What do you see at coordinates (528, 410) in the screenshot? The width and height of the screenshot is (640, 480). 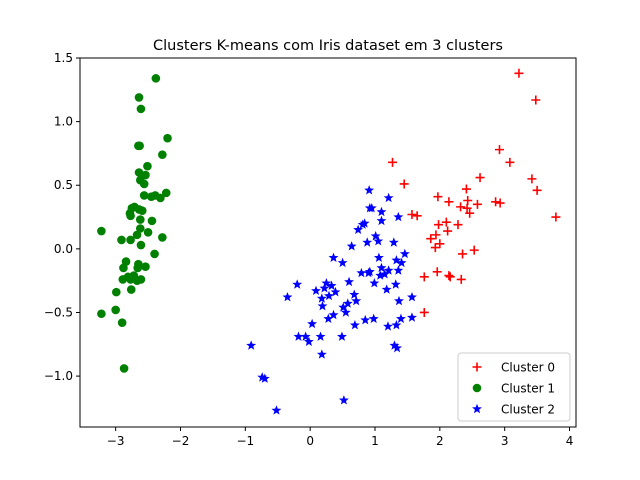 I see `legend-label-cluster-2: Cluster 2` at bounding box center [528, 410].